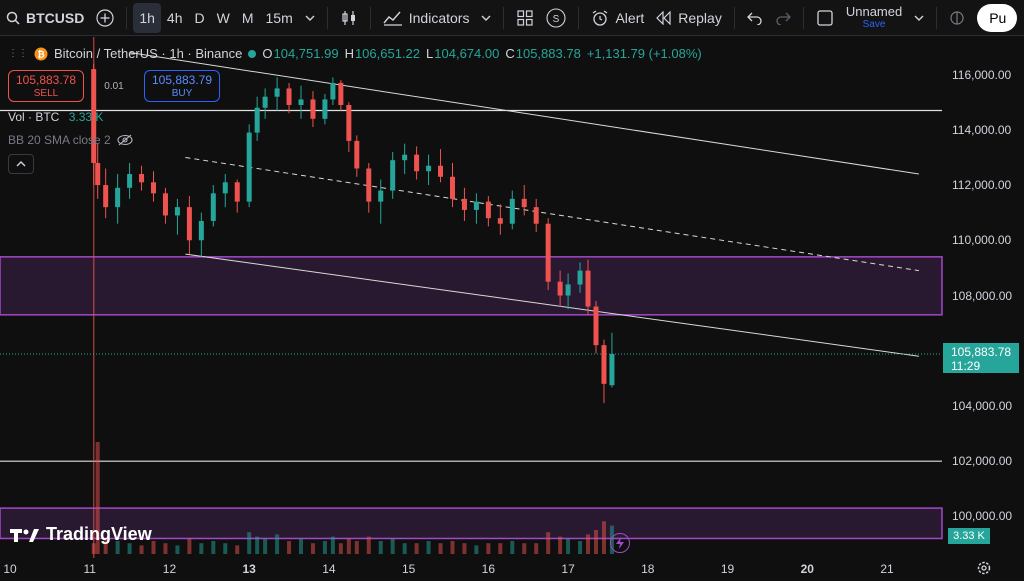 The height and width of the screenshot is (581, 1024). I want to click on alert-button: Alert, so click(617, 18).